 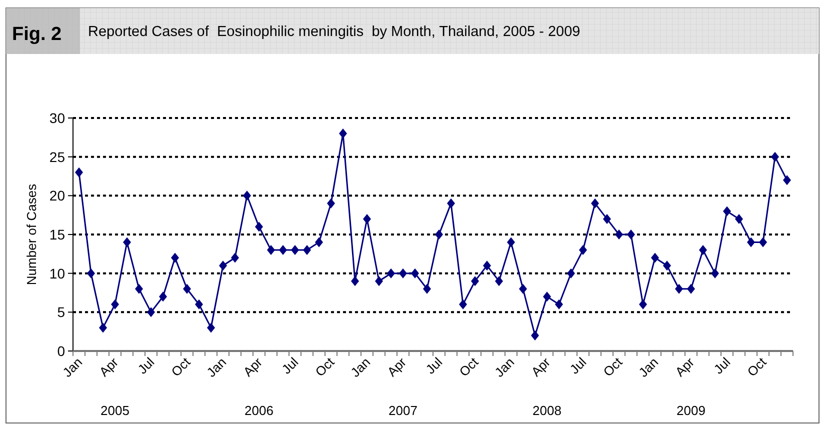 I want to click on y-tick-label: 0, so click(x=61, y=351).